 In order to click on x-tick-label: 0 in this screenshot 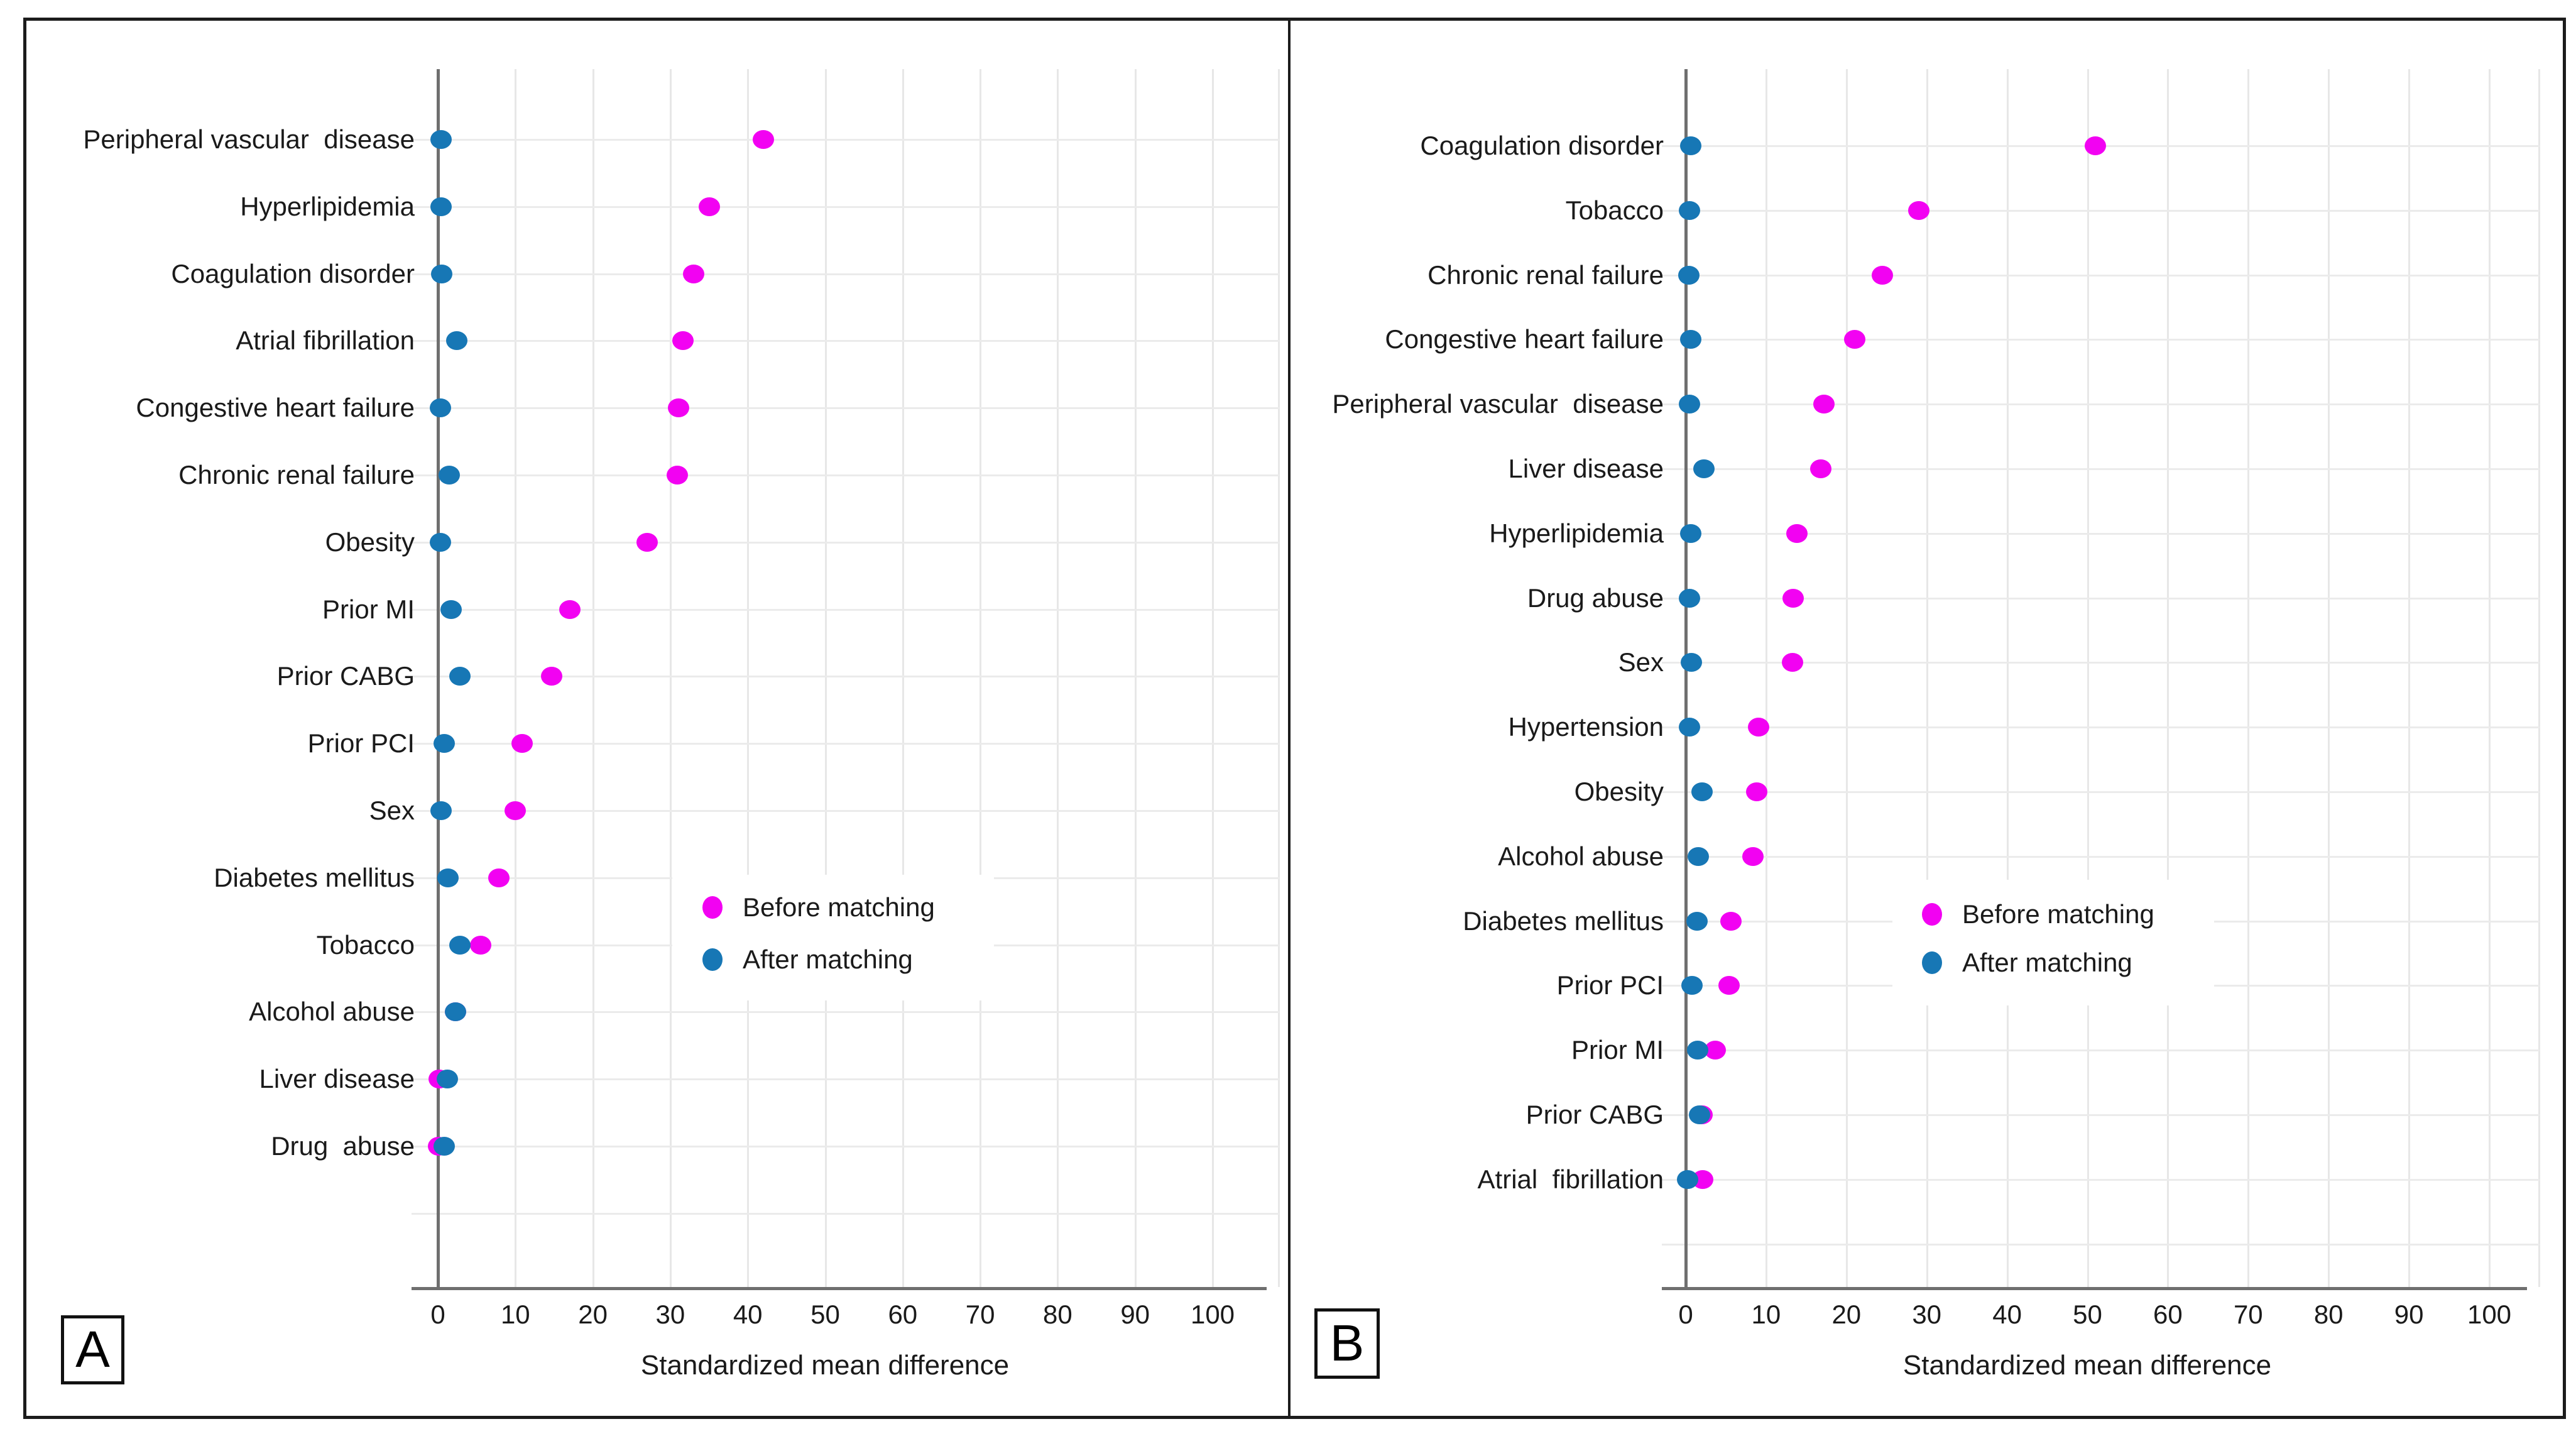, I will do `click(438, 1314)`.